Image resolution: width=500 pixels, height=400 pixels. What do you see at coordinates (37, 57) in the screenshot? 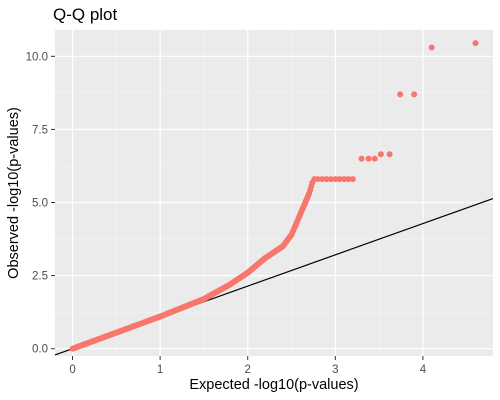
I see `y-tick-label: 10.0` at bounding box center [37, 57].